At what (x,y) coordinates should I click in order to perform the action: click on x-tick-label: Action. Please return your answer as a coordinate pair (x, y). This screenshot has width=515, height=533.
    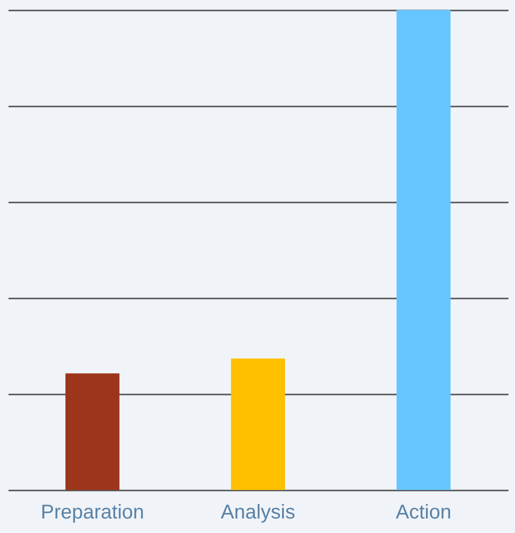
    Looking at the image, I should click on (424, 513).